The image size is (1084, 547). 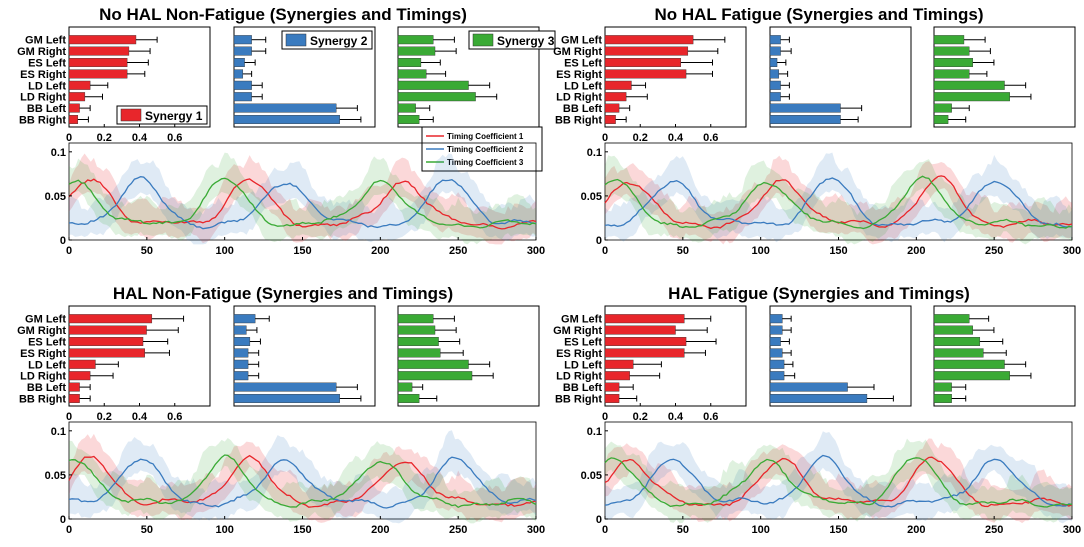 What do you see at coordinates (578, 121) in the screenshot?
I see `muscle-label: BB Right` at bounding box center [578, 121].